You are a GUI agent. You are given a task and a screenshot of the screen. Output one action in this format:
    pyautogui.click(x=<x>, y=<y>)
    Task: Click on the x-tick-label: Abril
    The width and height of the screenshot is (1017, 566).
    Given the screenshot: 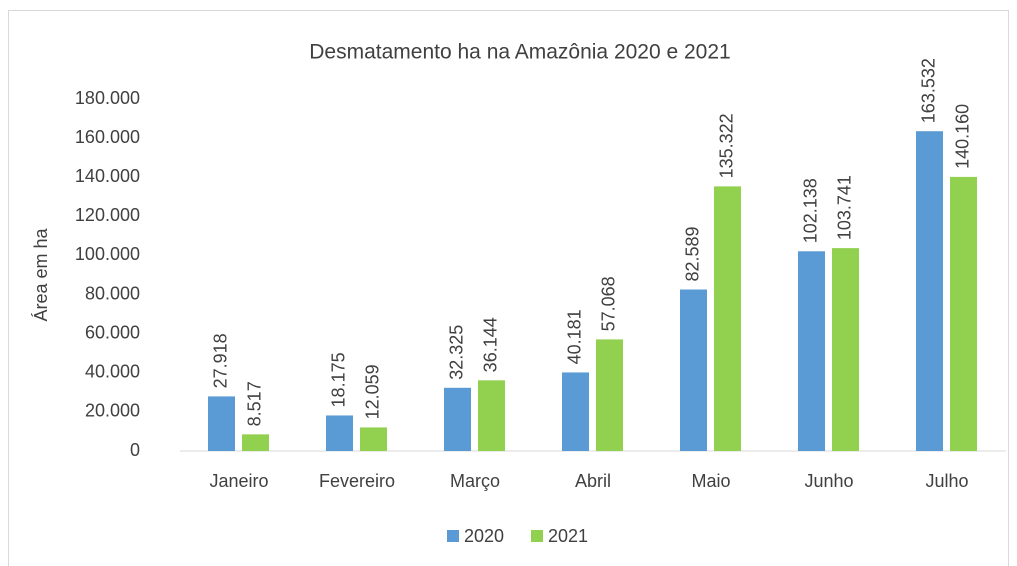 What is the action you would take?
    pyautogui.click(x=593, y=481)
    